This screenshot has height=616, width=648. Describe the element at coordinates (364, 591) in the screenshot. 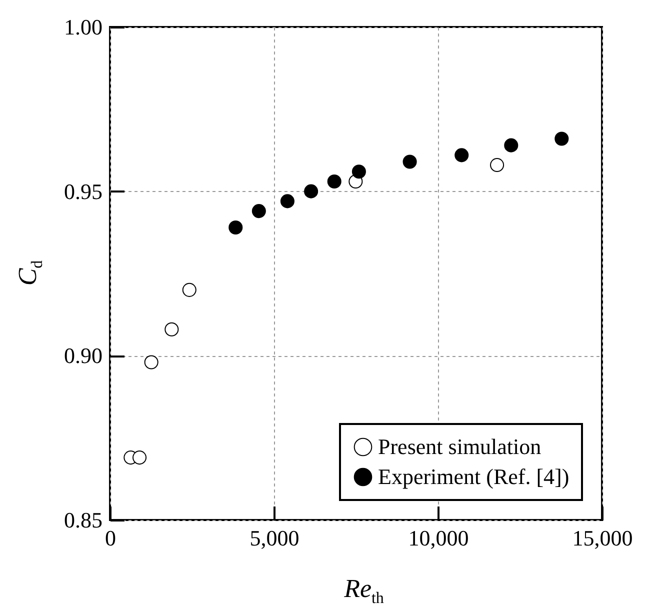

I see `x-axis-title: Re$_{th}$` at that location.